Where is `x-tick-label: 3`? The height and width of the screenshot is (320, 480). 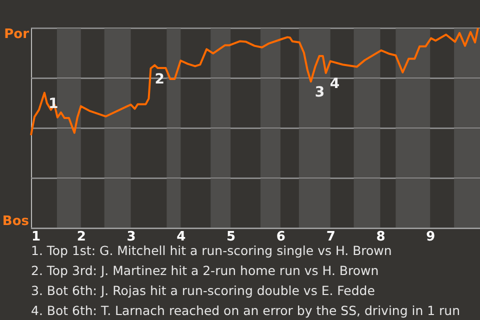 x-tick-label: 3 is located at coordinates (131, 237).